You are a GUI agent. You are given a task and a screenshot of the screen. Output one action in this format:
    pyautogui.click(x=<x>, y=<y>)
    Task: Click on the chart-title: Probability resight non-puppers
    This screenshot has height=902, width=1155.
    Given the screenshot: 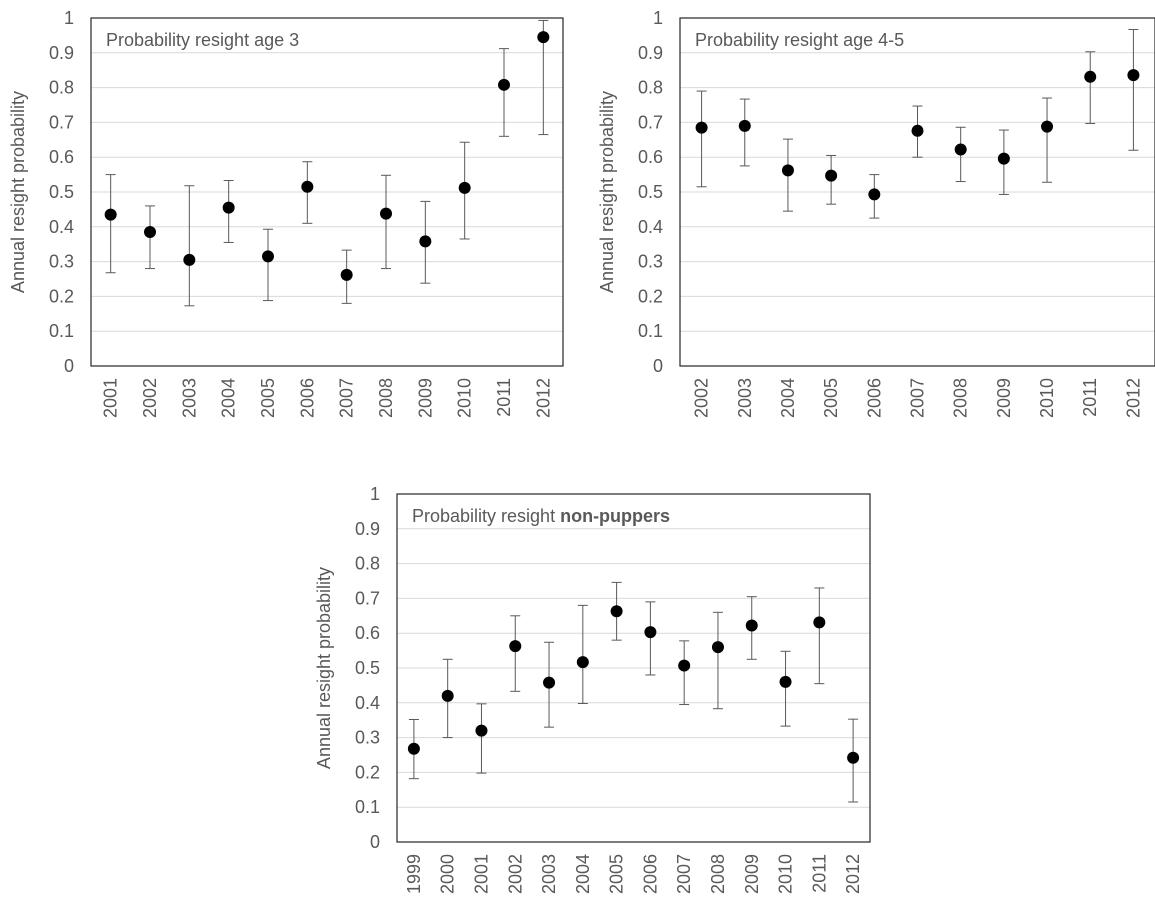 What is the action you would take?
    pyautogui.click(x=541, y=516)
    